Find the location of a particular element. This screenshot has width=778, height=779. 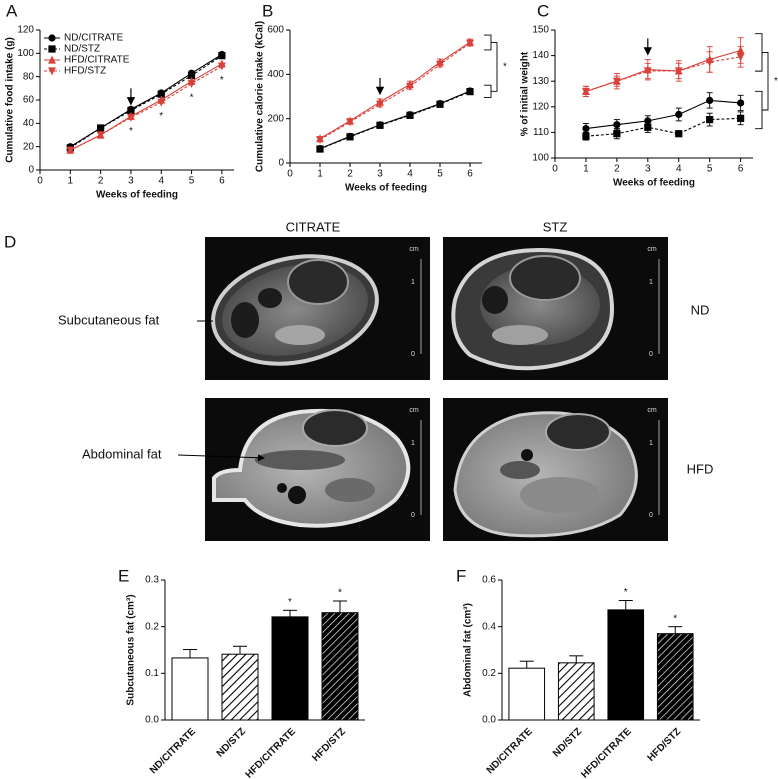

panel-label: D is located at coordinates (10, 241).